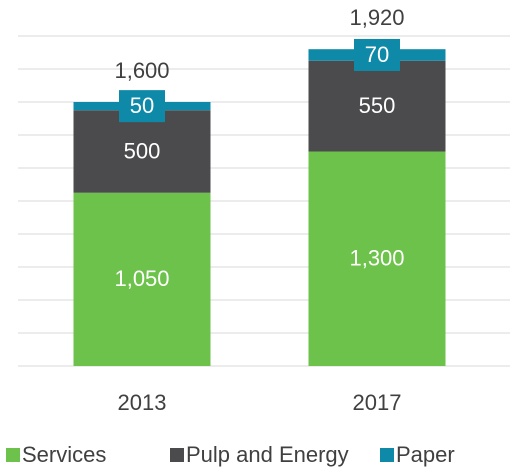 The width and height of the screenshot is (529, 470). Describe the element at coordinates (142, 402) in the screenshot. I see `x-tick-label: 2013` at that location.